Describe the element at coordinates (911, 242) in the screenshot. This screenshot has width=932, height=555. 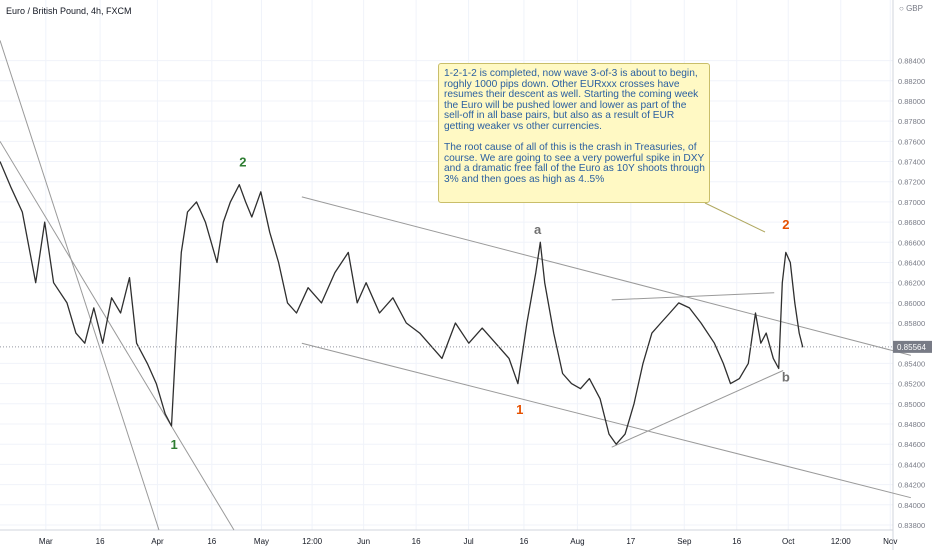
I see `y-tick-label: 0.86600` at that location.